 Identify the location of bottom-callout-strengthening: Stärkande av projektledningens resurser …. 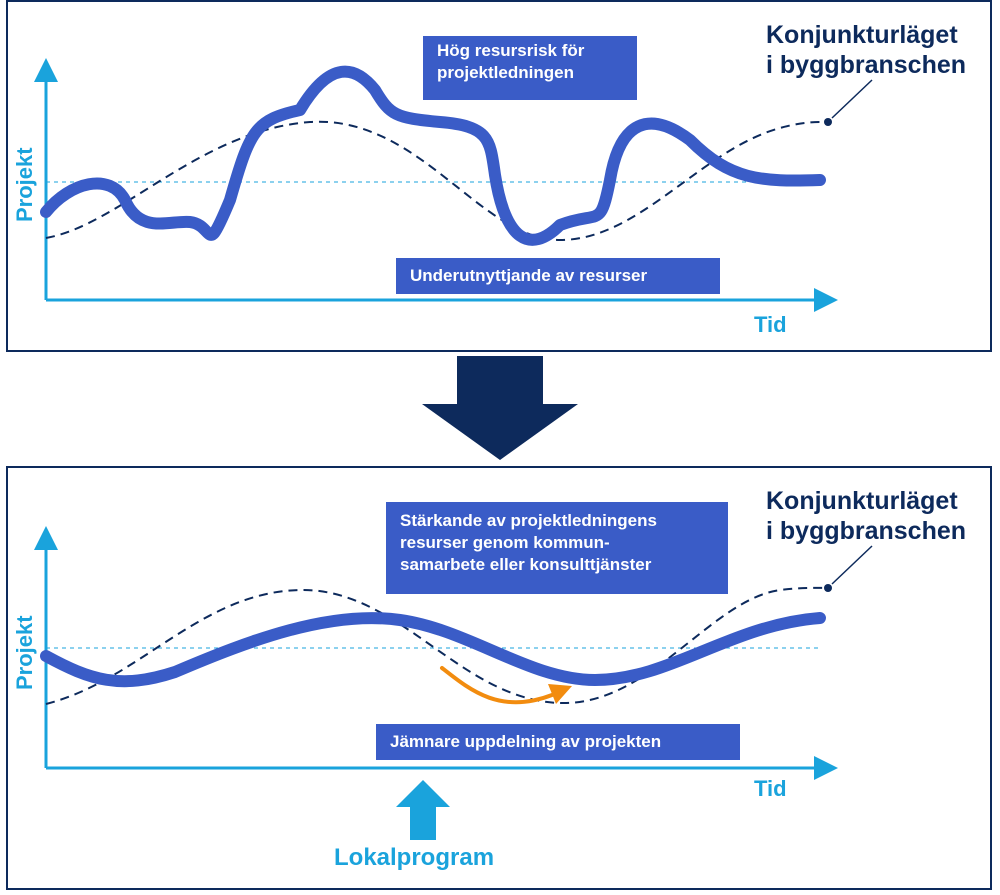
(557, 548).